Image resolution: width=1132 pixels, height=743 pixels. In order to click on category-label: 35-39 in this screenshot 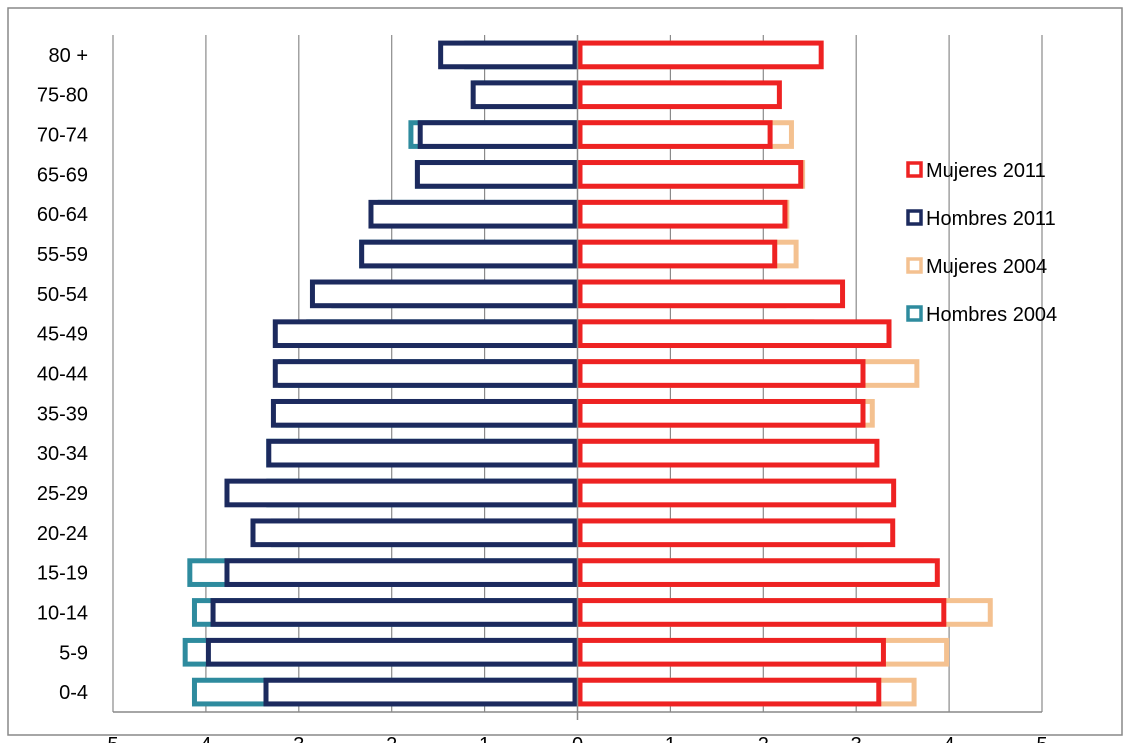, I will do `click(62, 414)`.